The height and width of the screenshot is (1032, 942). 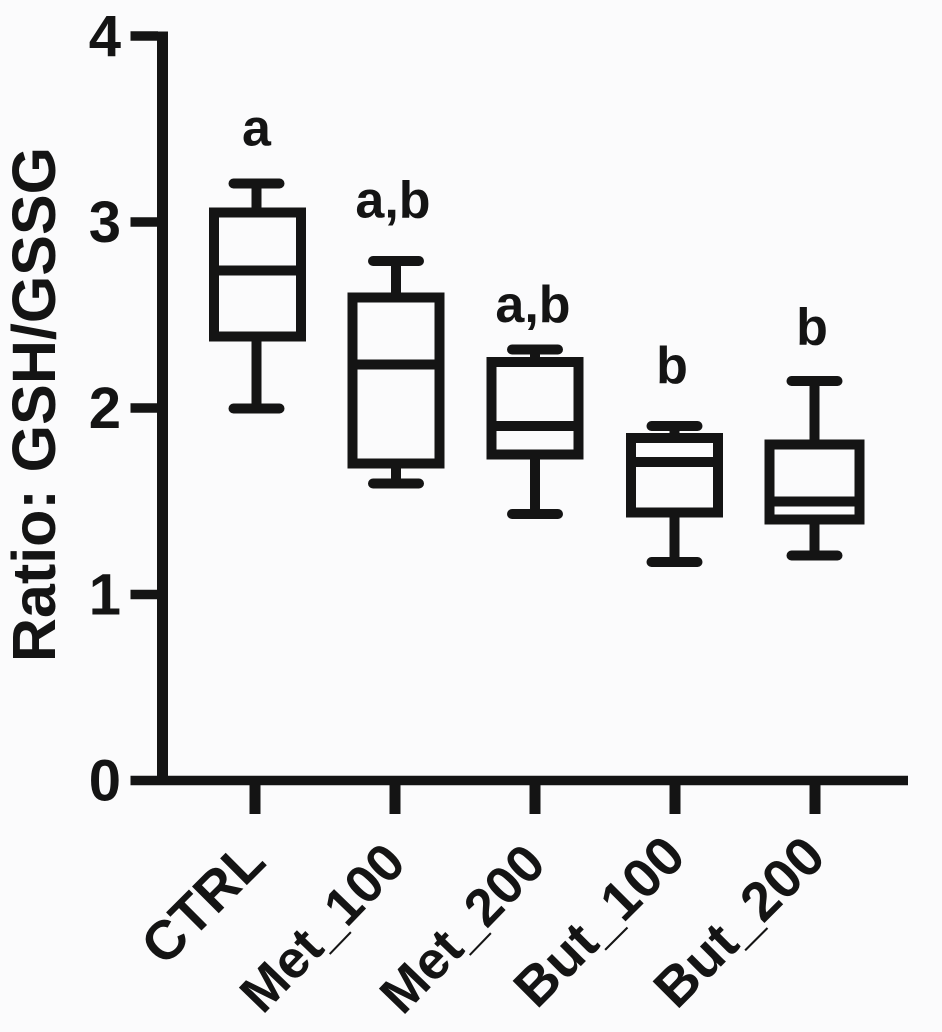 I want to click on svg-text: Ratio: GSH/GSSG, so click(x=34, y=404).